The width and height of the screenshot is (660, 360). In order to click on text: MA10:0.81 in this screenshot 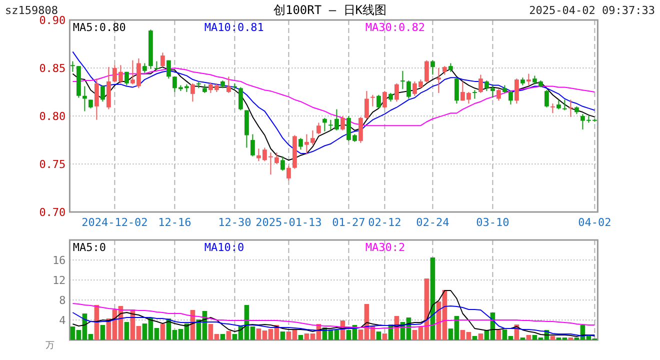, I will do `click(234, 27)`.